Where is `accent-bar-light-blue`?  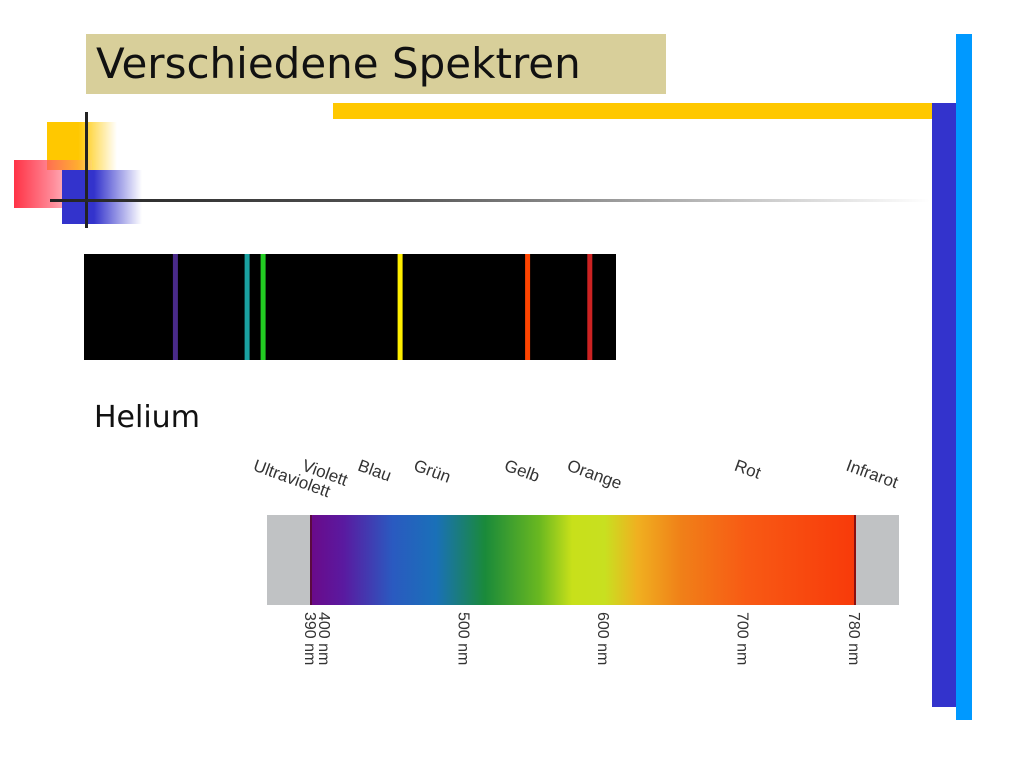
accent-bar-light-blue is located at coordinates (964, 377).